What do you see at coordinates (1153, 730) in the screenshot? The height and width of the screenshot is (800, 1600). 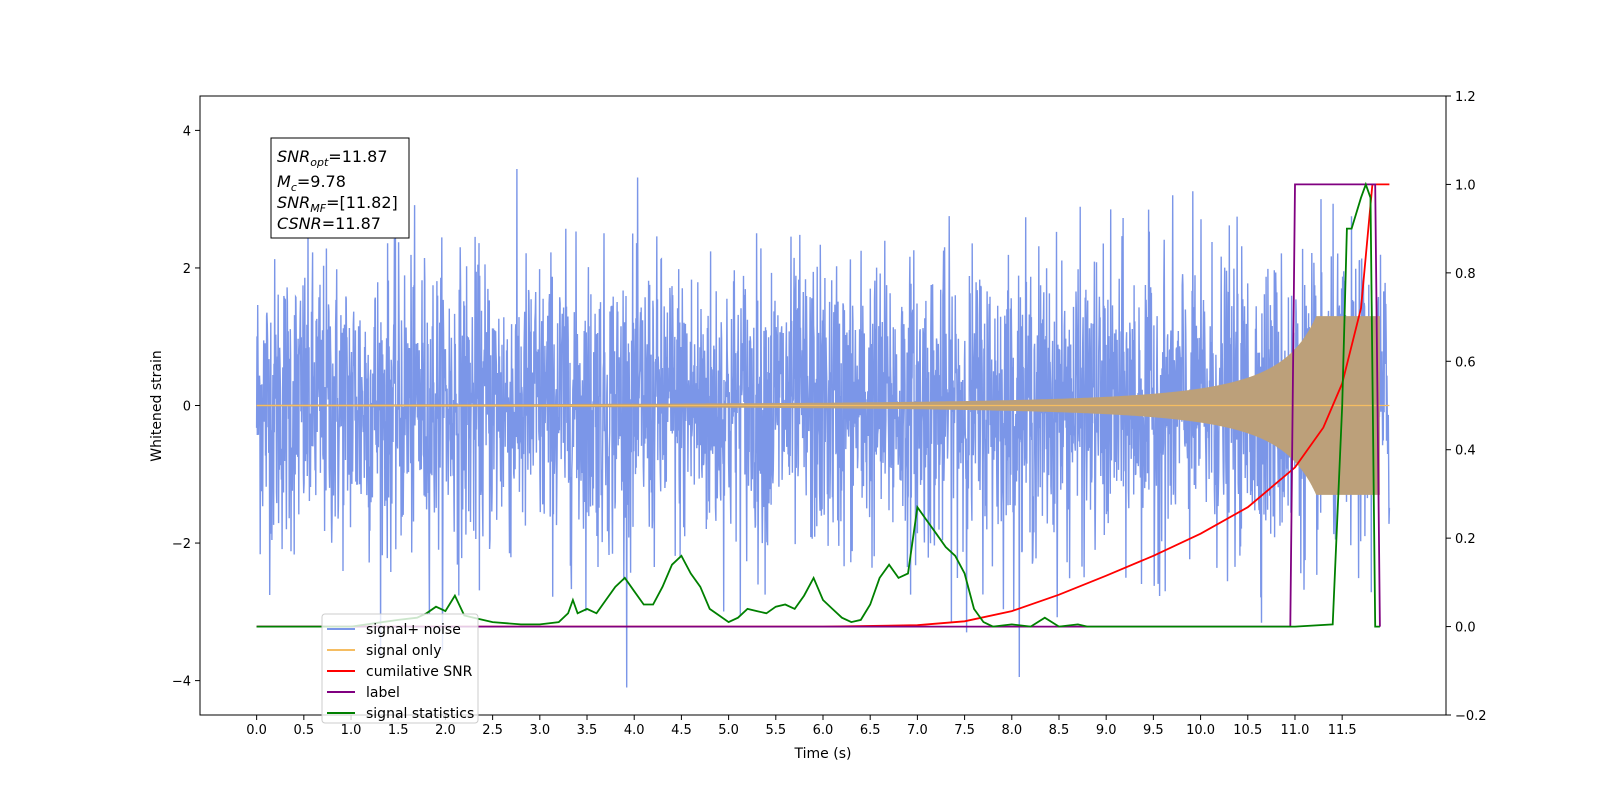 I see `x-tick-label: 9.5` at bounding box center [1153, 730].